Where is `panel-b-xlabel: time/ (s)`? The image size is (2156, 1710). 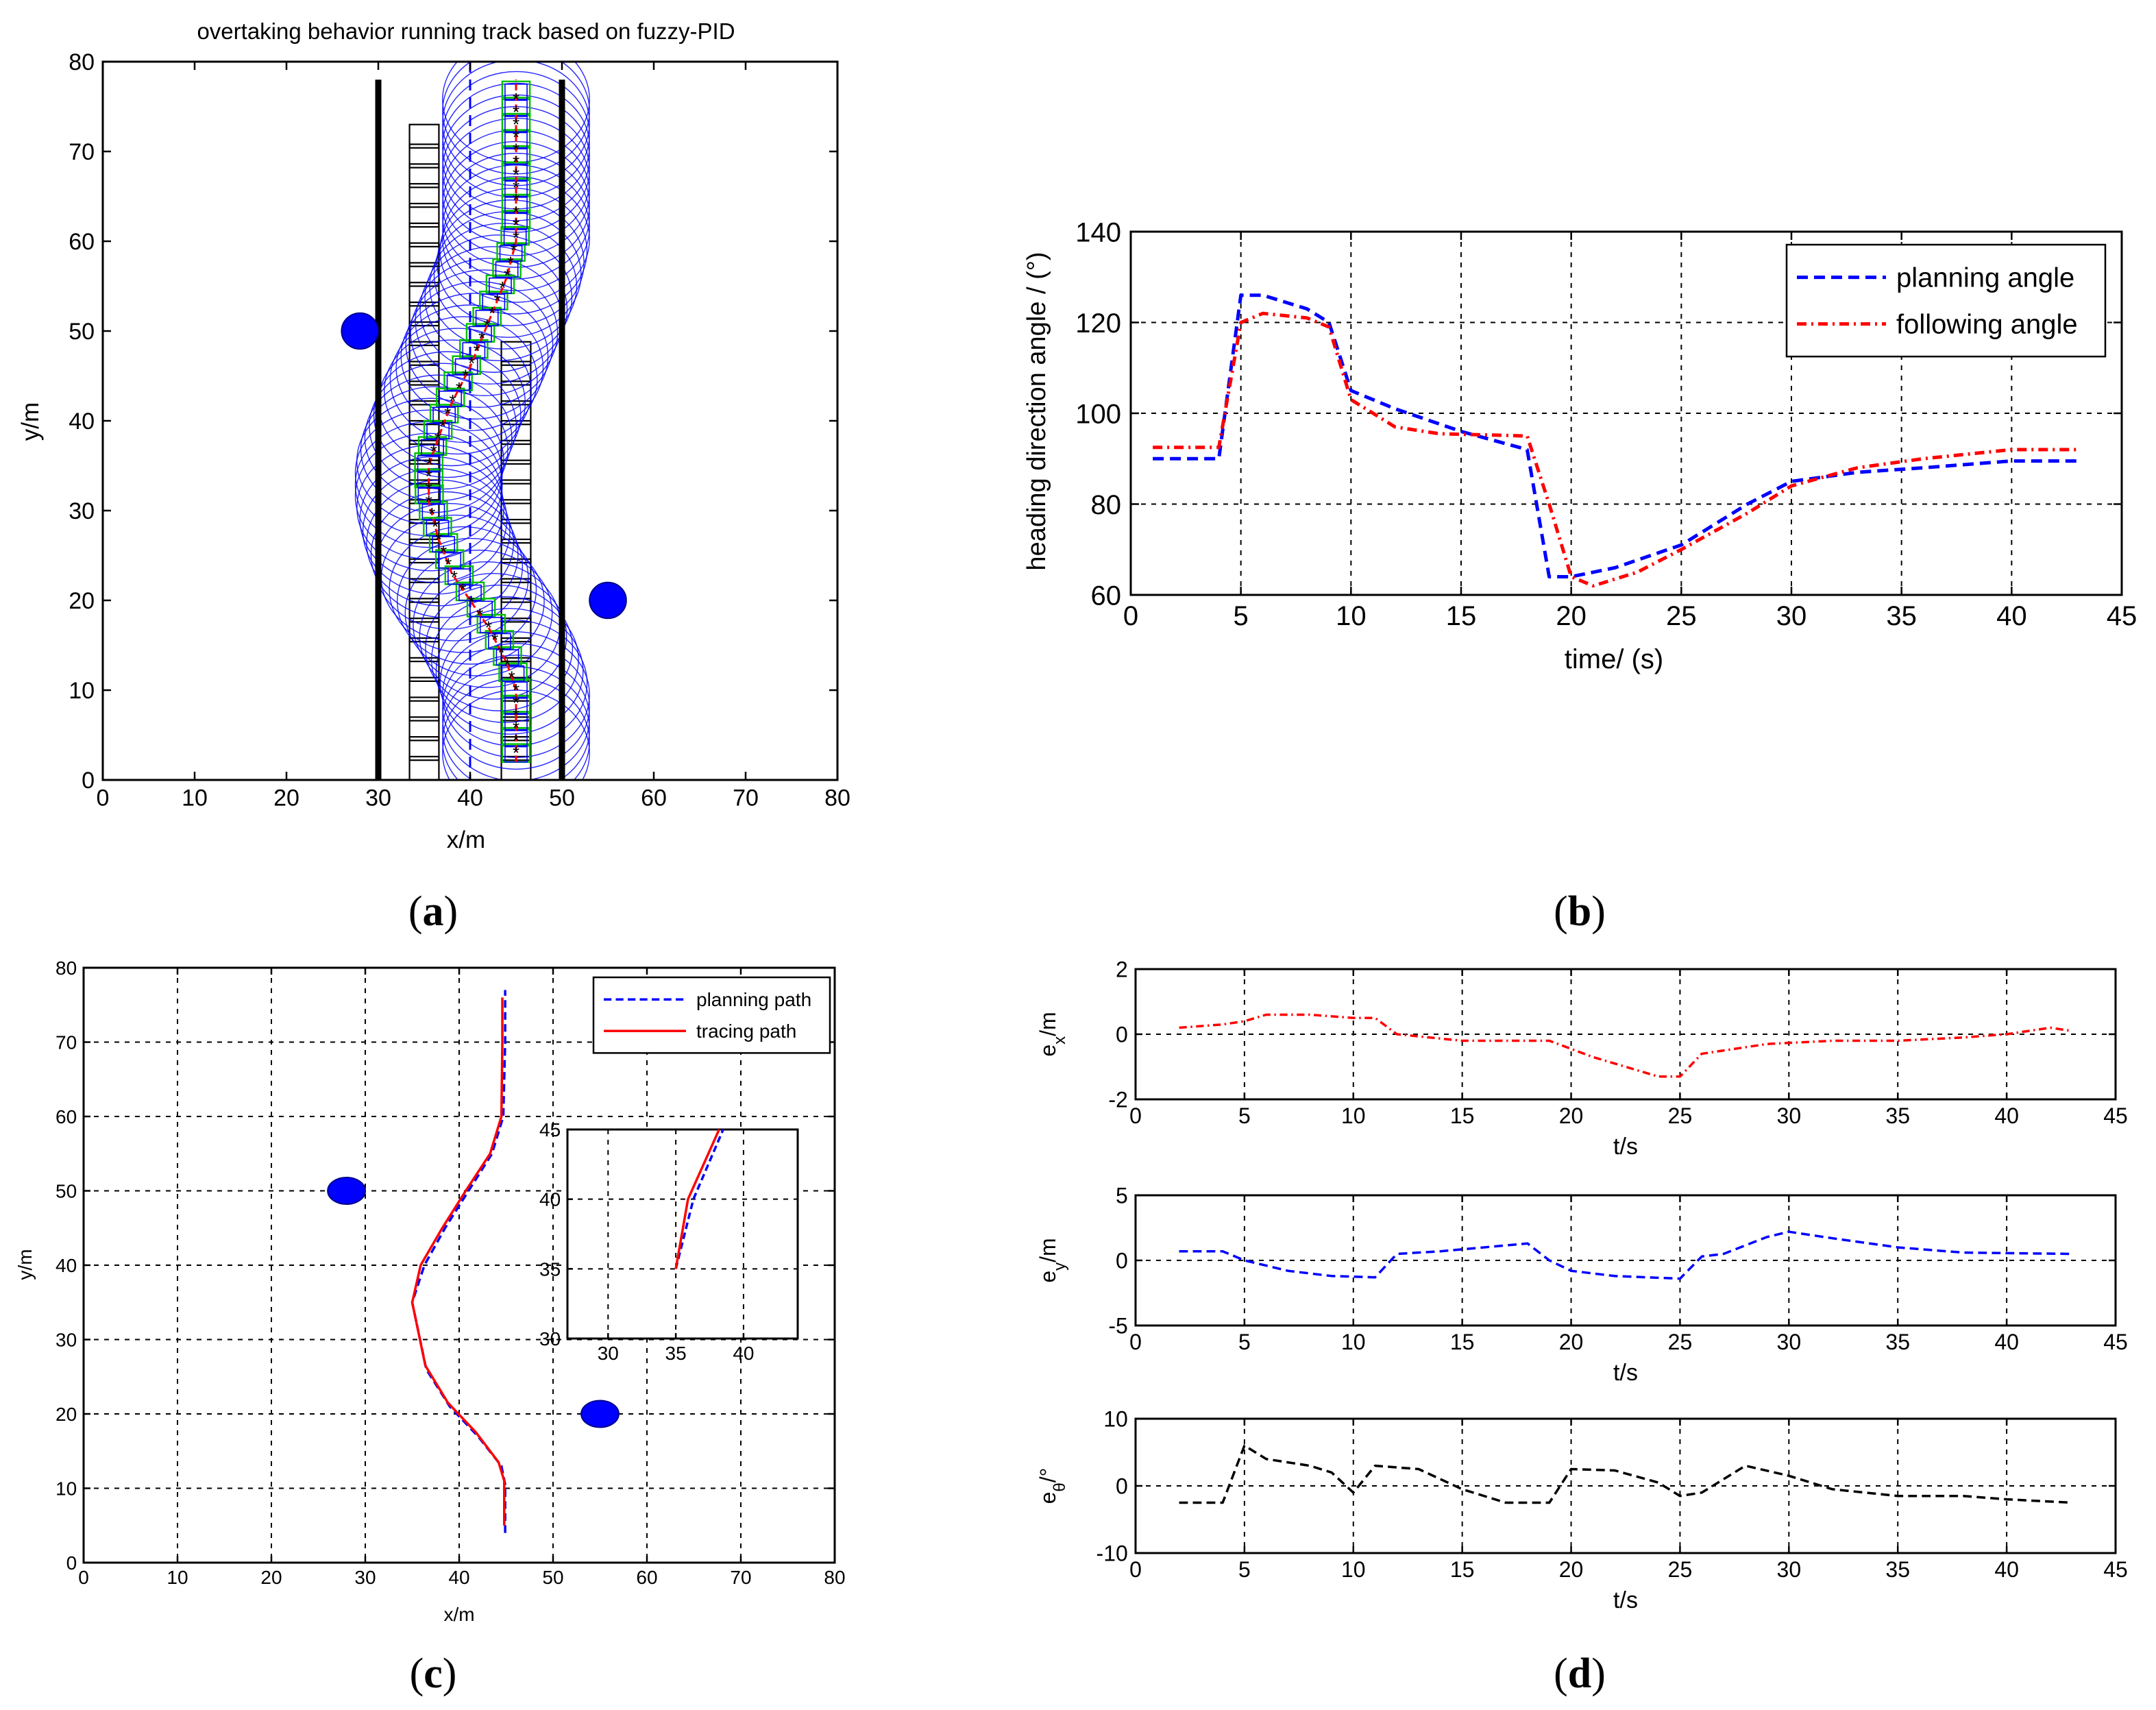 panel-b-xlabel: time/ (s) is located at coordinates (1614, 659).